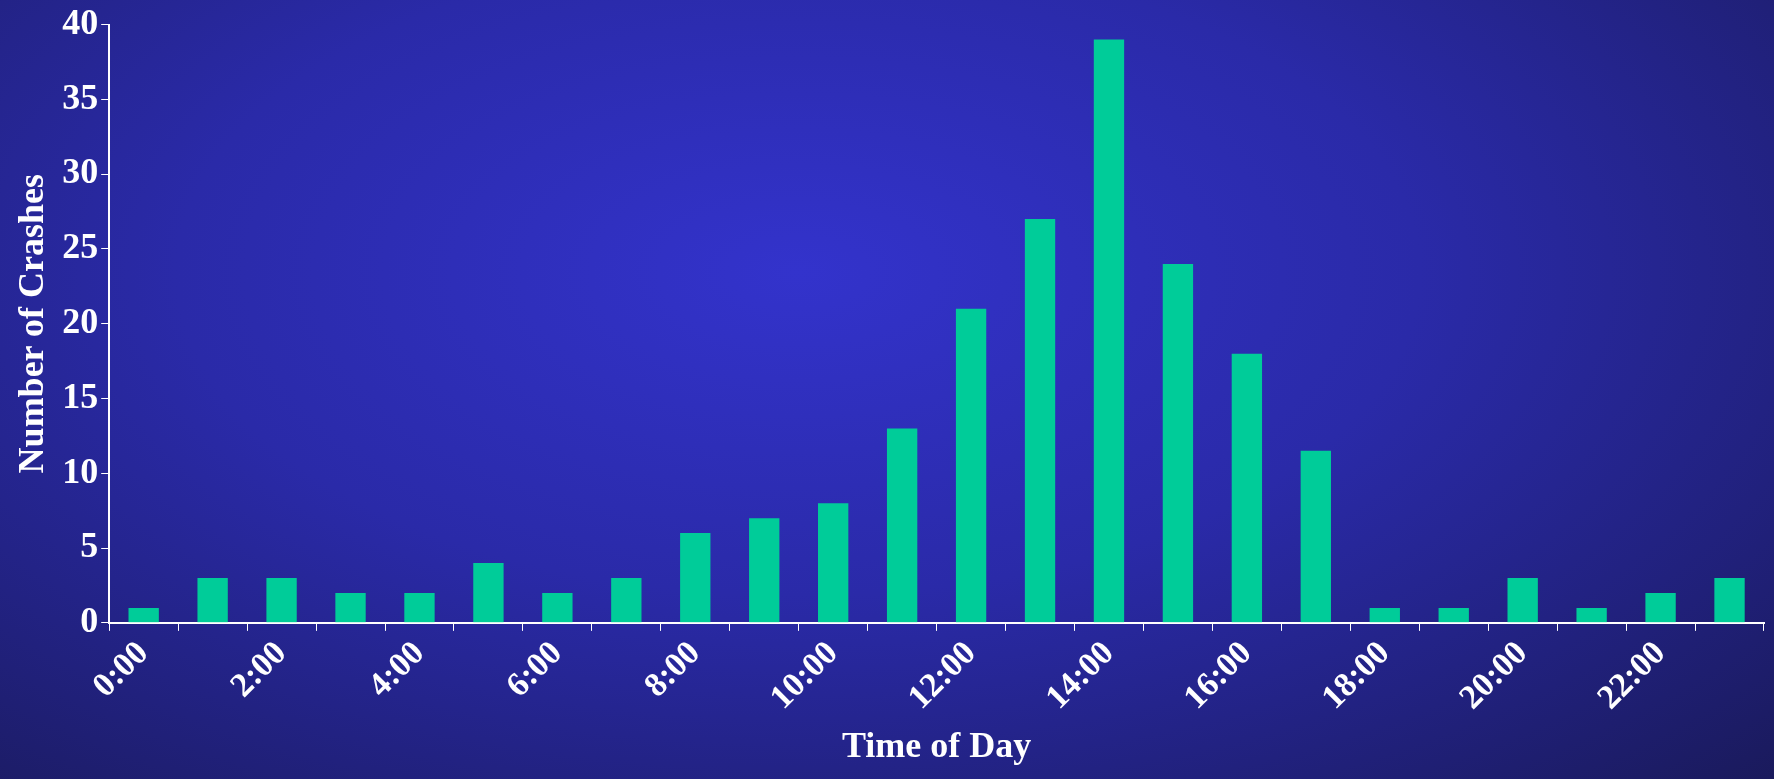 Image resolution: width=1774 pixels, height=779 pixels. I want to click on y-tick-label: 30, so click(80, 171).